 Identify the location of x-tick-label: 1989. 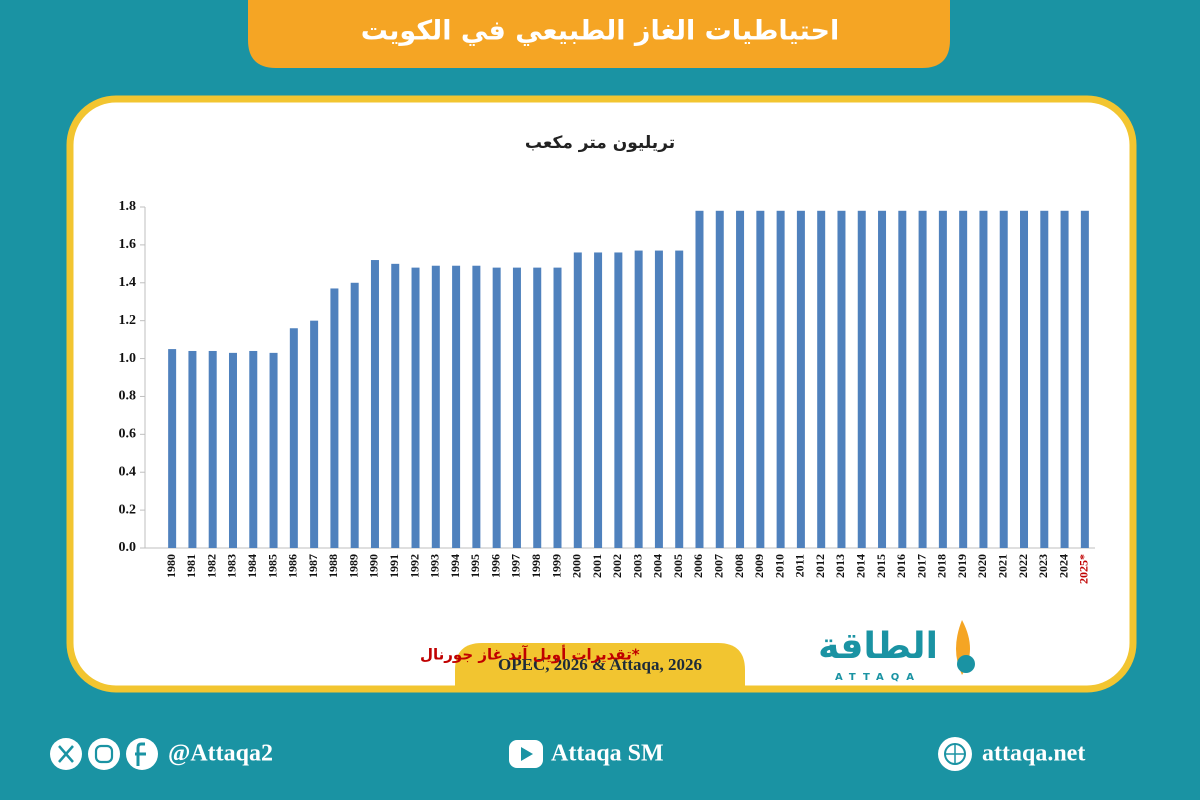
(353, 566).